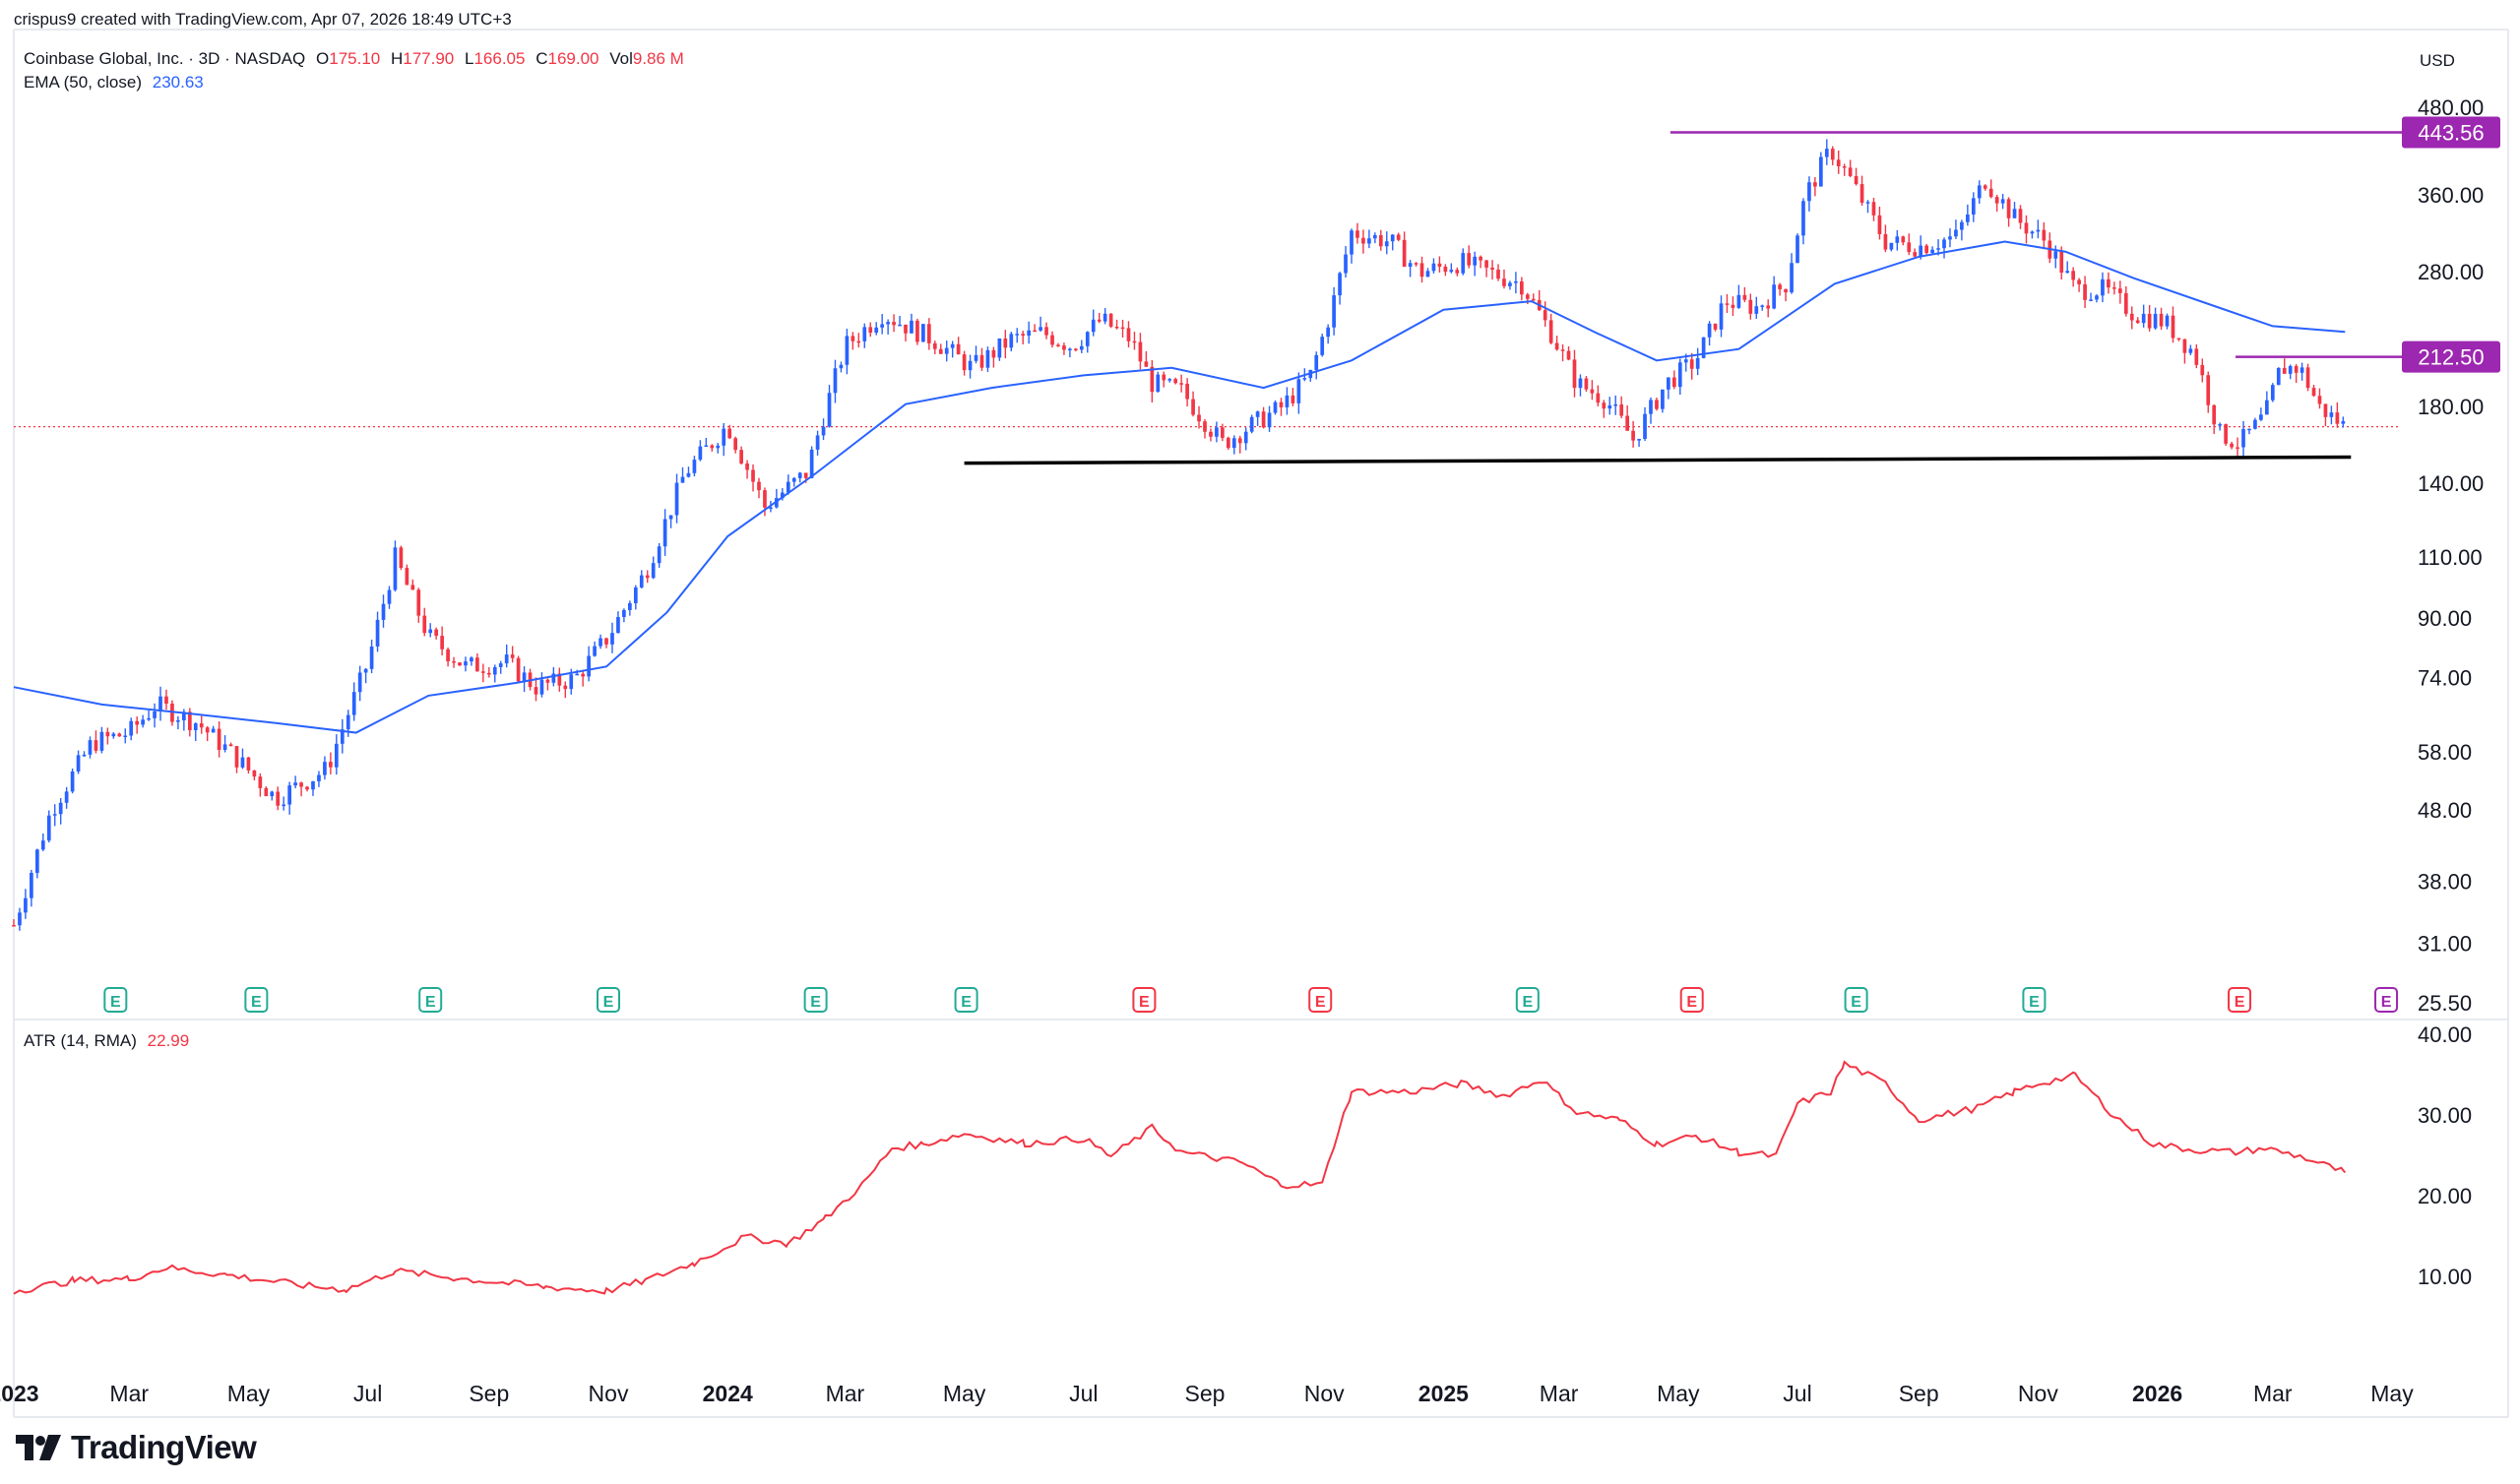 The height and width of the screenshot is (1484, 2520). Describe the element at coordinates (2240, 1000) in the screenshot. I see `earnings-marker` at that location.